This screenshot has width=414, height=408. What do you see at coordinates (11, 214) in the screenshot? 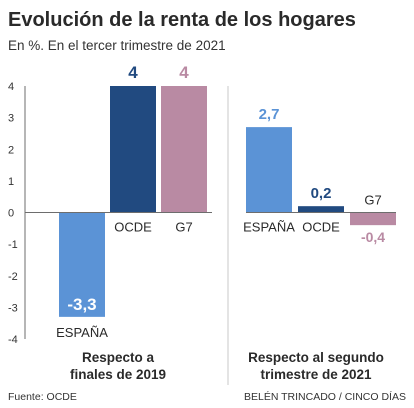
I see `y-tick-label: 0` at bounding box center [11, 214].